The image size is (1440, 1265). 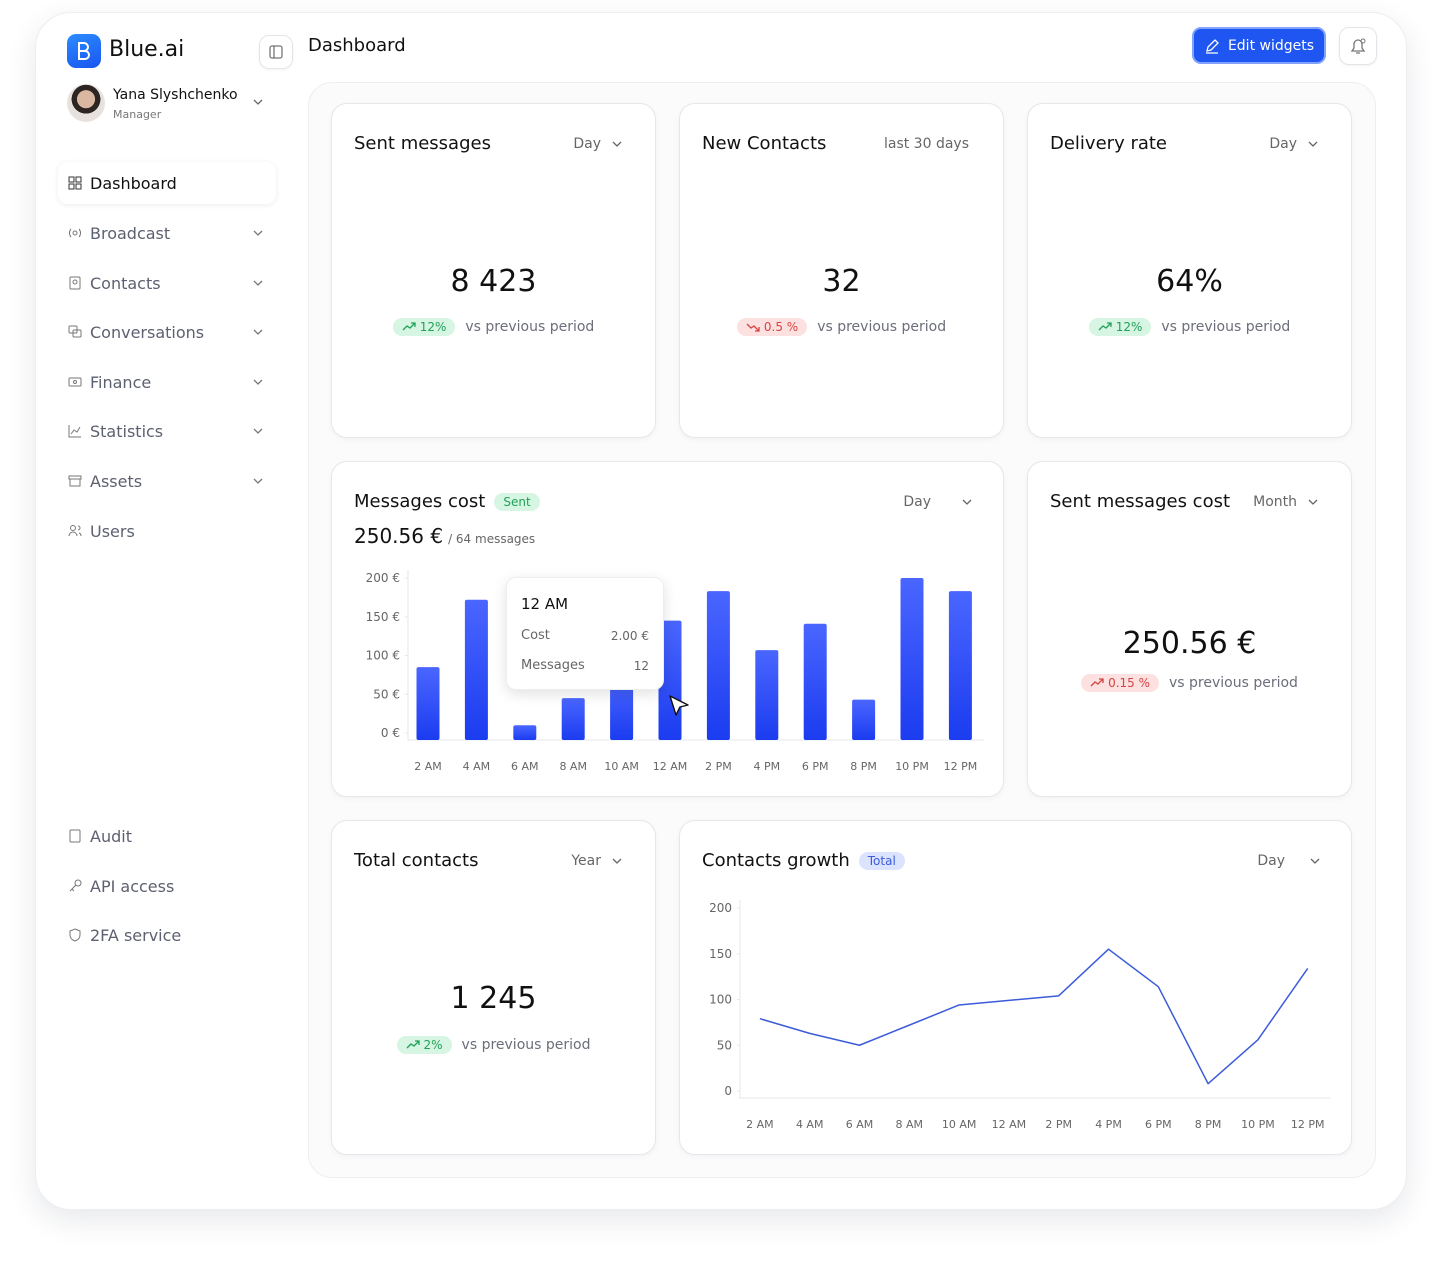 I want to click on change-row: 0.5 % vs previous period, so click(x=841, y=327).